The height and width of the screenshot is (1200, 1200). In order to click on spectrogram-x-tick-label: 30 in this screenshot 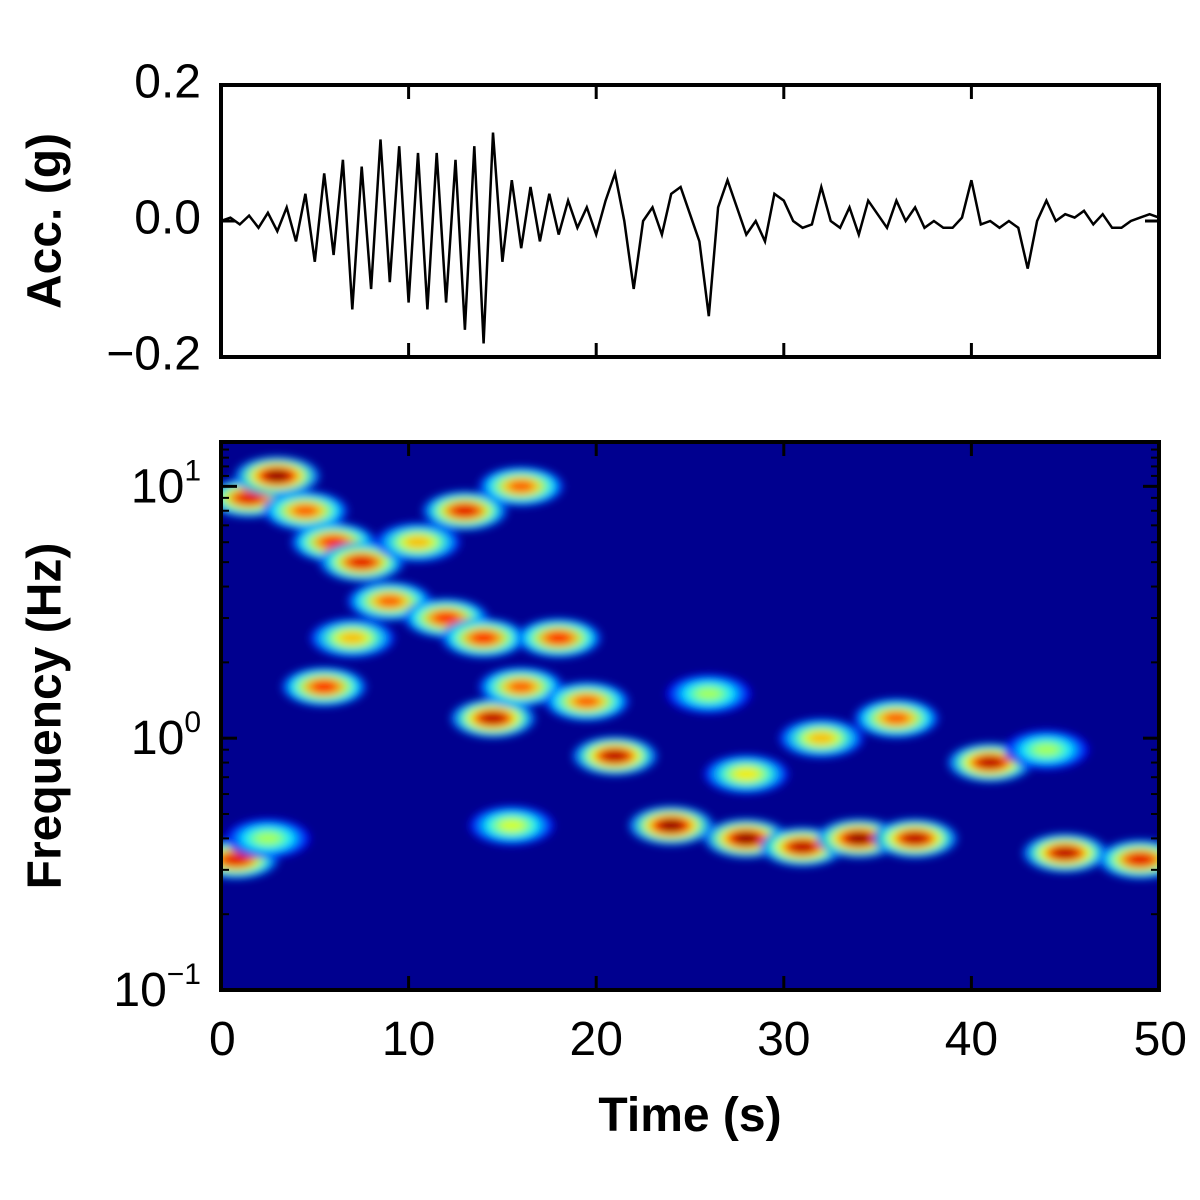, I will do `click(783, 1039)`.